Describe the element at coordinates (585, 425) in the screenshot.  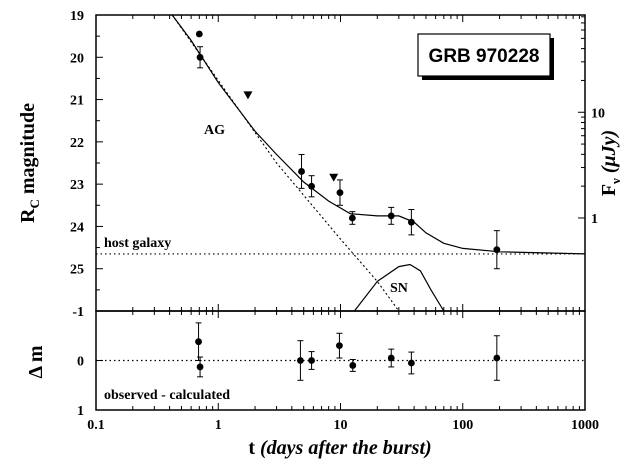
I see `x-tick-label: 1000` at that location.